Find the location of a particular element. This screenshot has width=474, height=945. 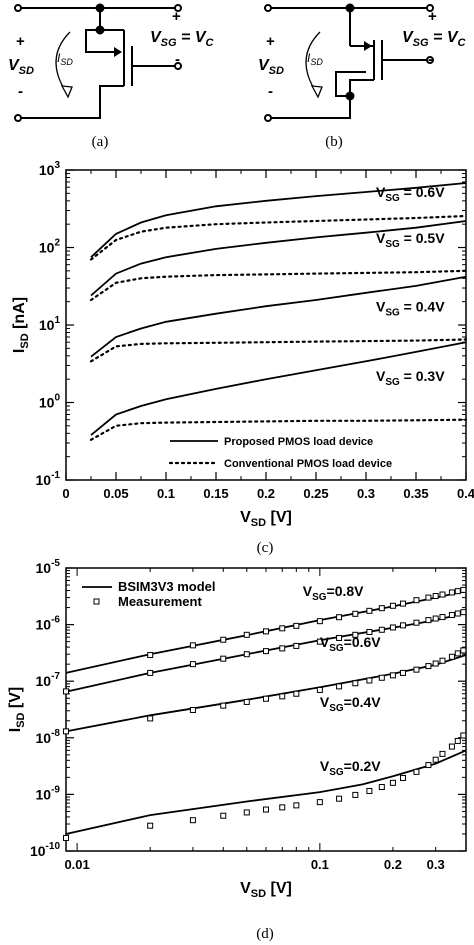

y-tick-label: 10⁻⁵ is located at coordinates (48, 567).